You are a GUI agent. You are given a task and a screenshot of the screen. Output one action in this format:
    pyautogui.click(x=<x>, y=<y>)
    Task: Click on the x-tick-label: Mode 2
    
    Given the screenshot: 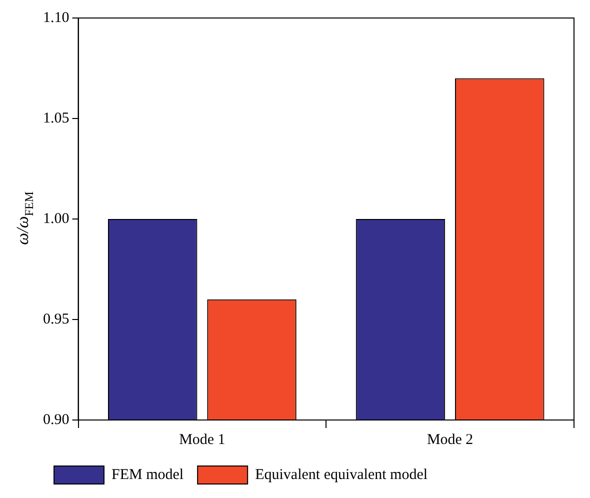 What is the action you would take?
    pyautogui.click(x=450, y=440)
    